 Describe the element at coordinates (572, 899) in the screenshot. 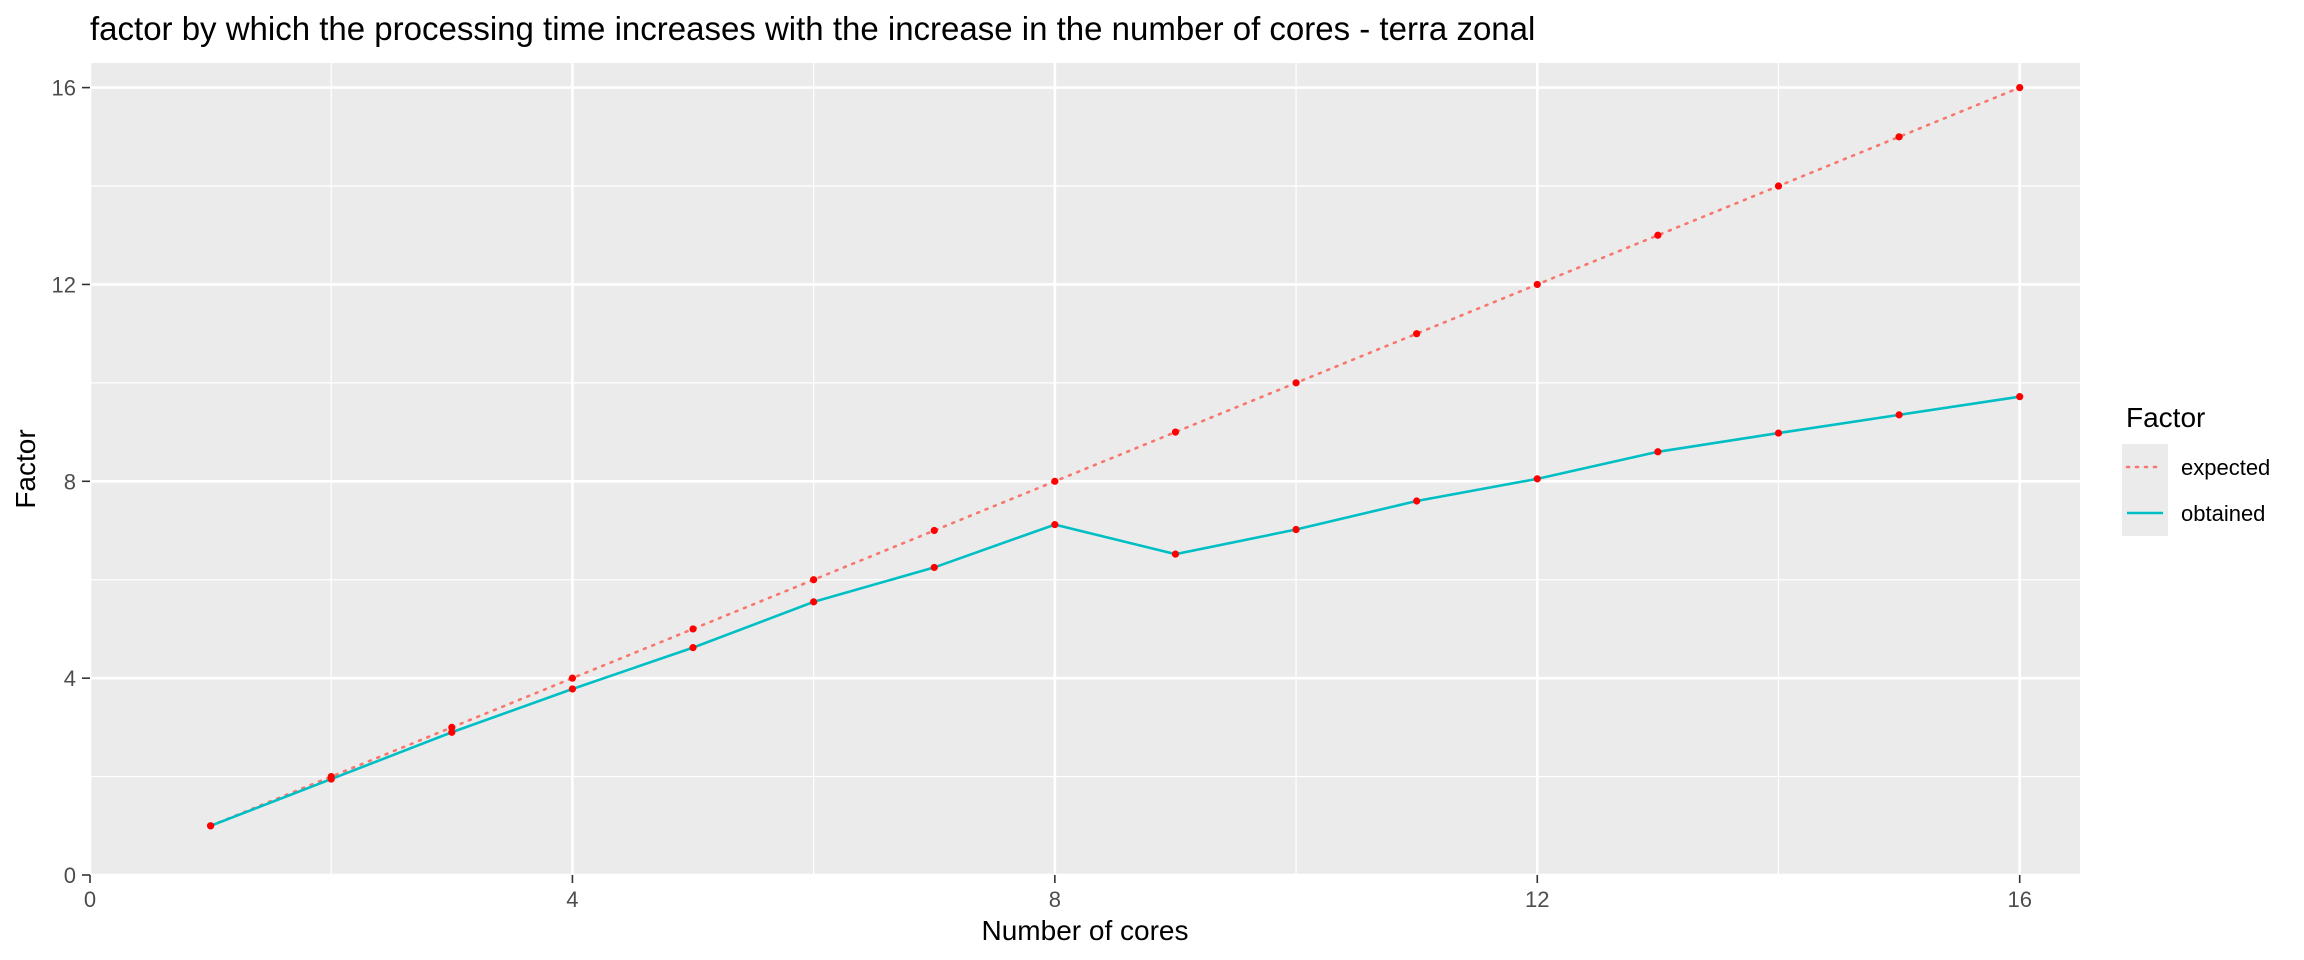

I see `x-tick-label: 4` at that location.